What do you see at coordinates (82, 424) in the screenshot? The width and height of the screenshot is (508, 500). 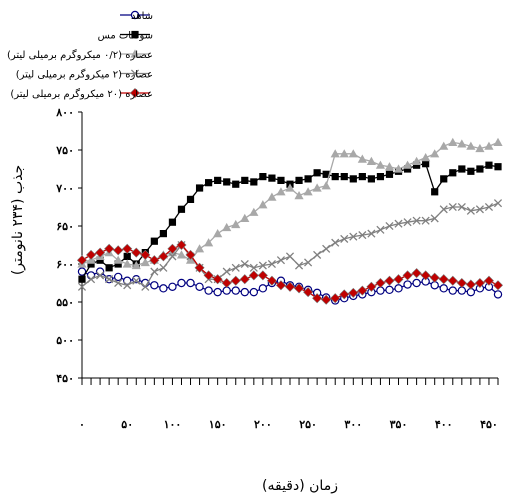 I see `x-tick-label: ۰` at bounding box center [82, 424].